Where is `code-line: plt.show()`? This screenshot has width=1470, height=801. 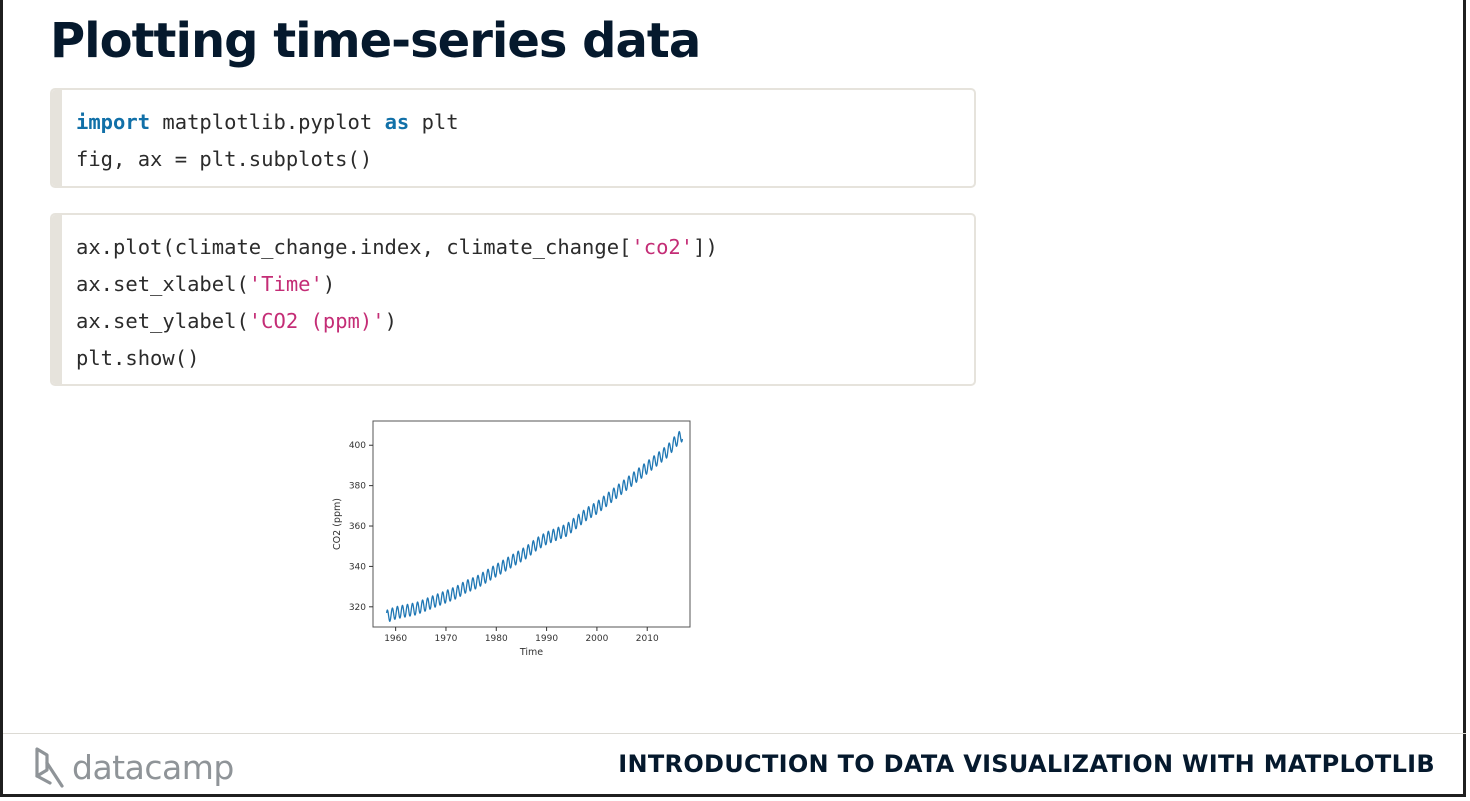
code-line: plt.show() is located at coordinates (397, 358).